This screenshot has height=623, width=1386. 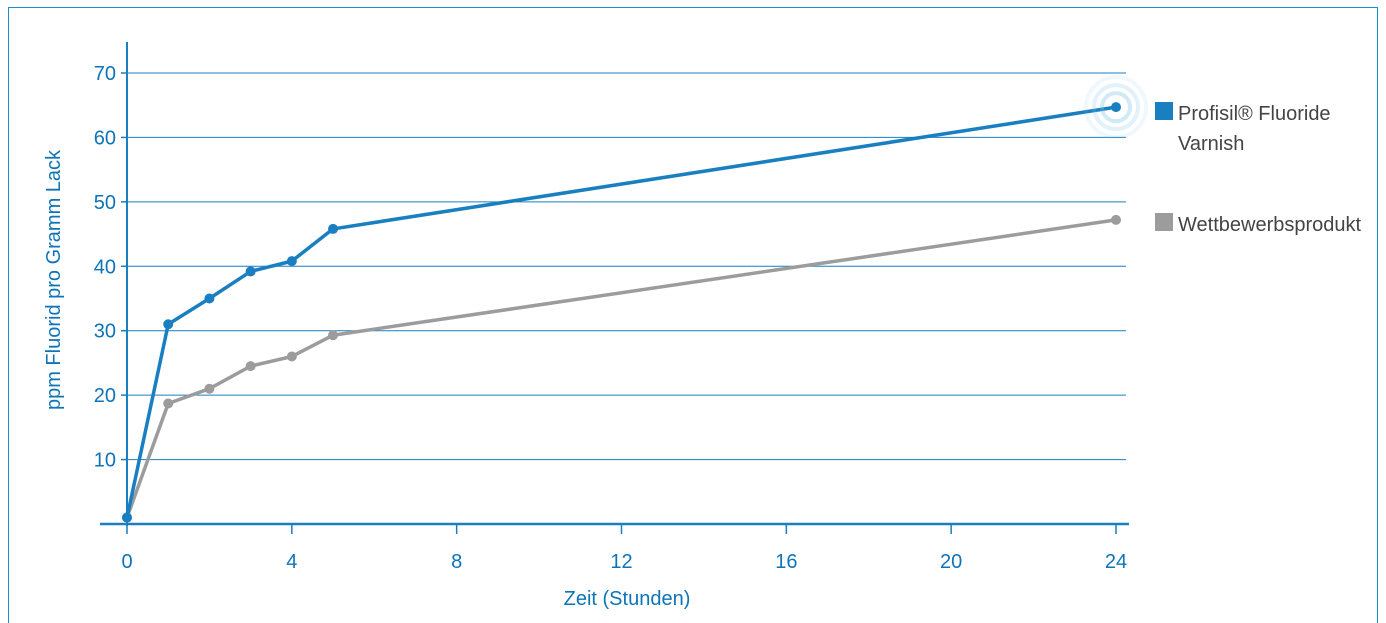 What do you see at coordinates (951, 562) in the screenshot?
I see `x-tick-label: 20` at bounding box center [951, 562].